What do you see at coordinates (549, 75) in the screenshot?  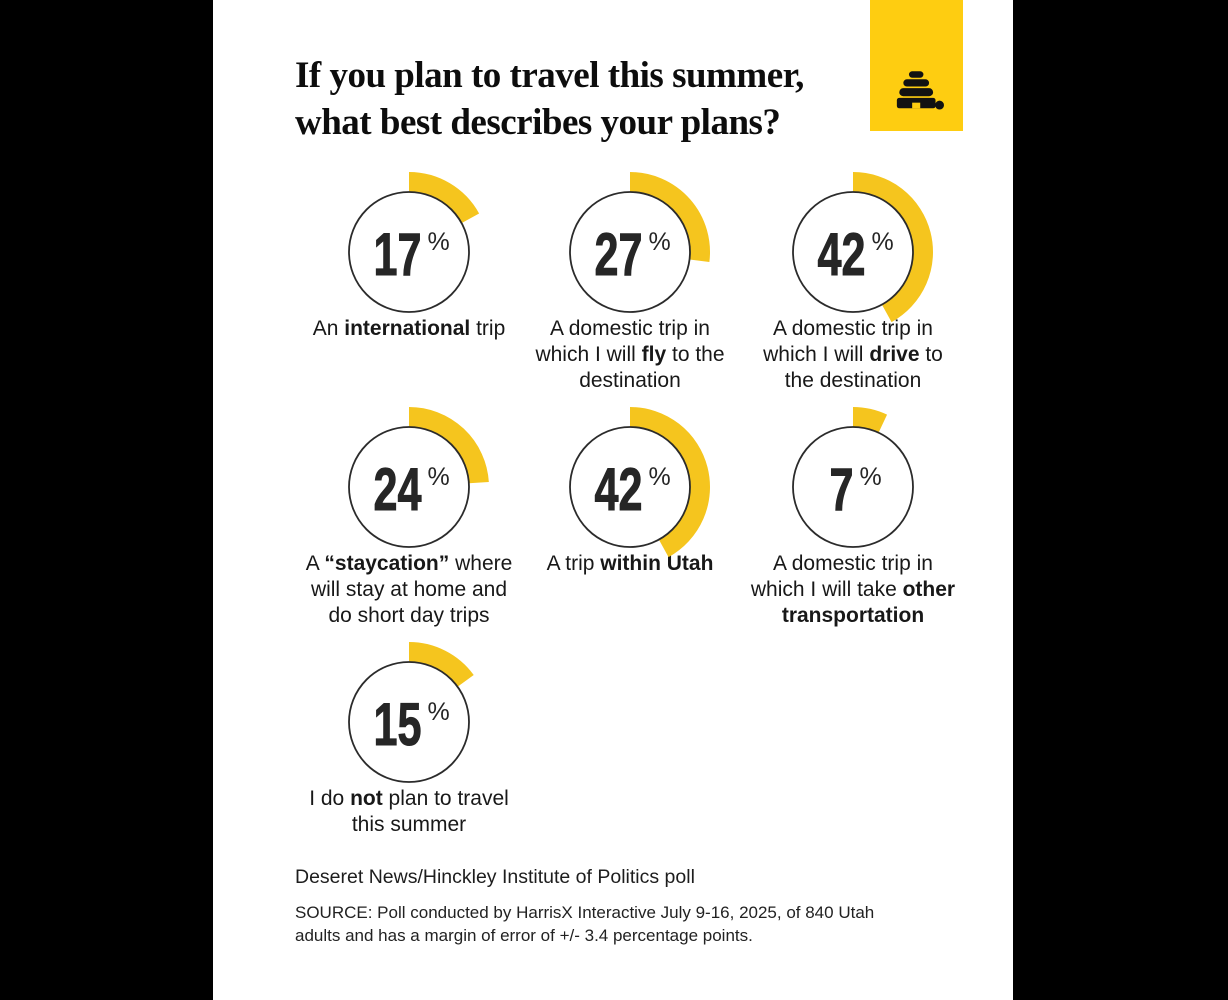 I see `title-line-1: If you plan to travel this summer,` at bounding box center [549, 75].